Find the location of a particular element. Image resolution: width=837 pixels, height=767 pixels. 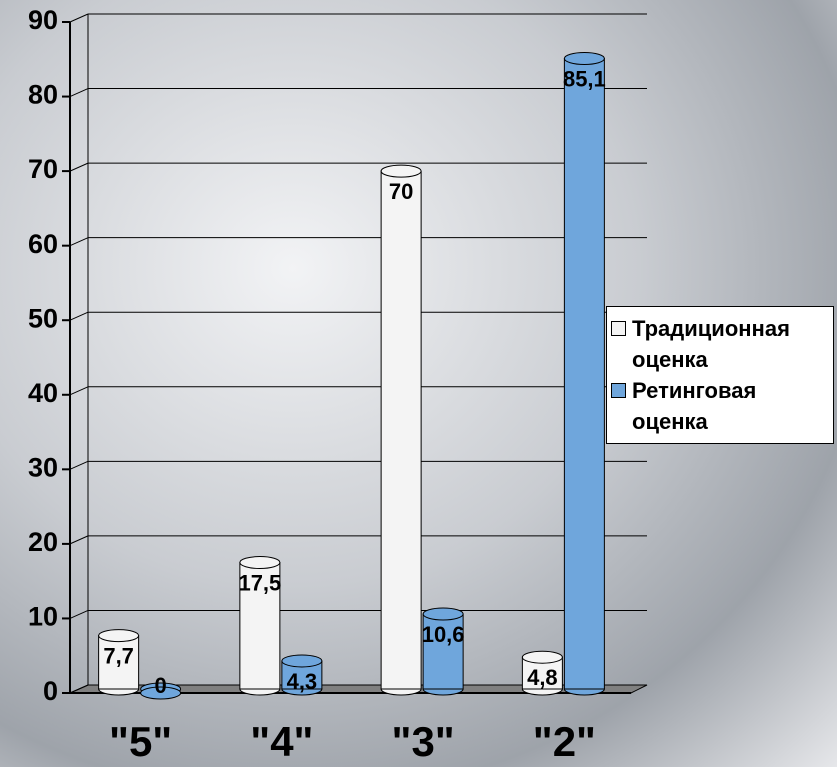

y-tick-label: 80 is located at coordinates (43, 95).